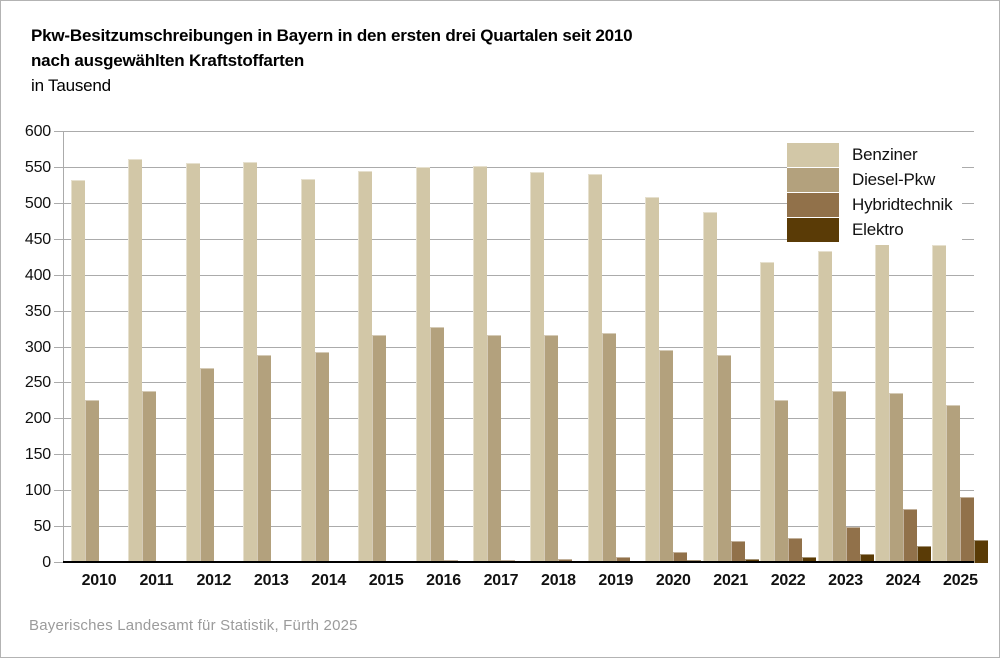  What do you see at coordinates (501, 580) in the screenshot?
I see `x-axis-tick-label-2017: 2017` at bounding box center [501, 580].